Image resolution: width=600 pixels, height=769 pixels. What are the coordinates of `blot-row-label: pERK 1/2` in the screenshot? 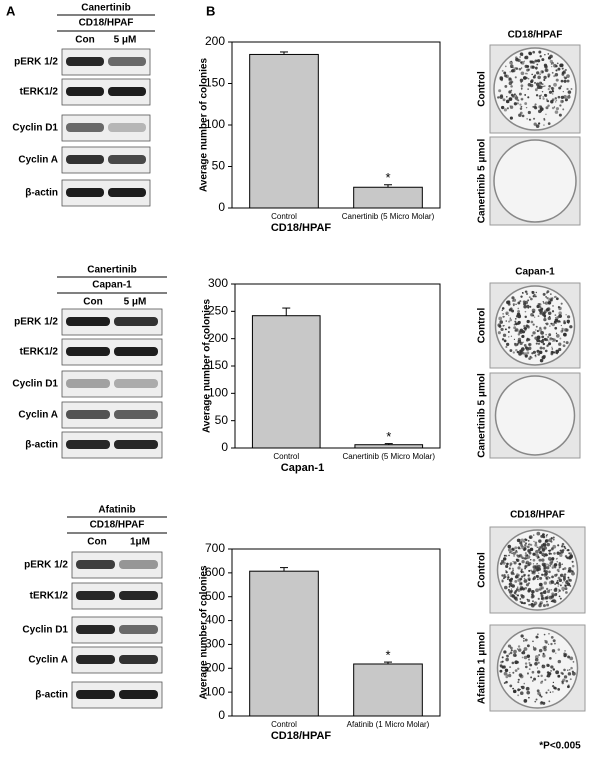 It's located at (46, 565).